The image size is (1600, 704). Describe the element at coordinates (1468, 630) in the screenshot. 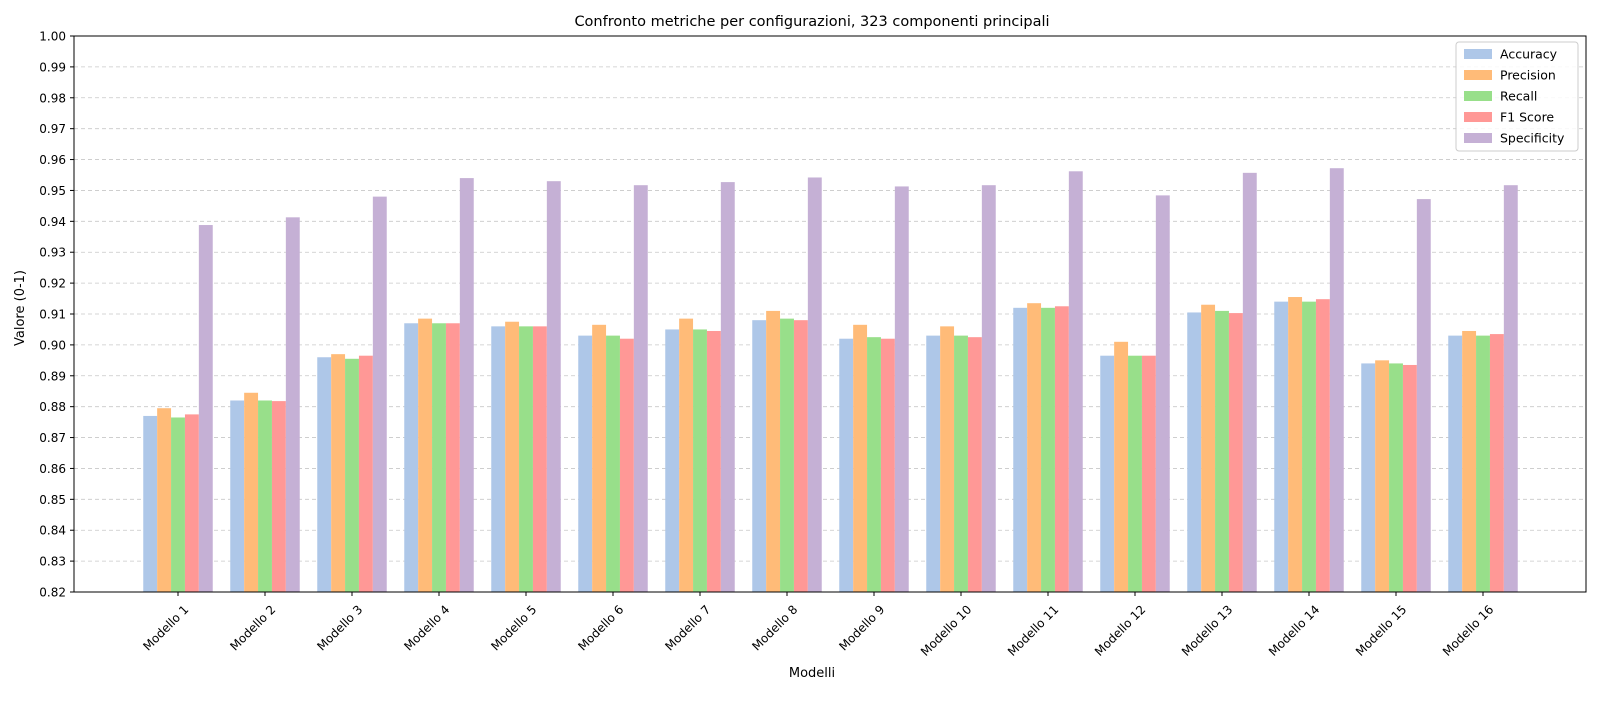

I see `x-tick-label: Modello 16` at that location.